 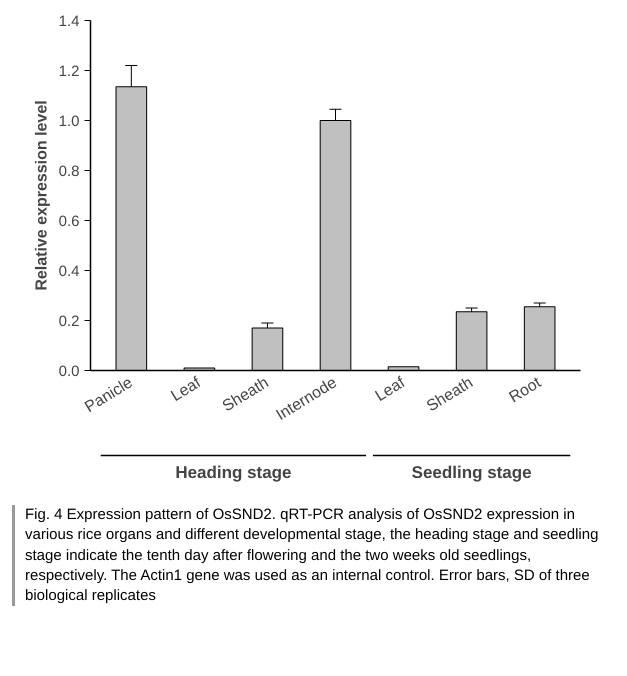 I want to click on y-tick-label: 1.4, so click(x=69, y=21).